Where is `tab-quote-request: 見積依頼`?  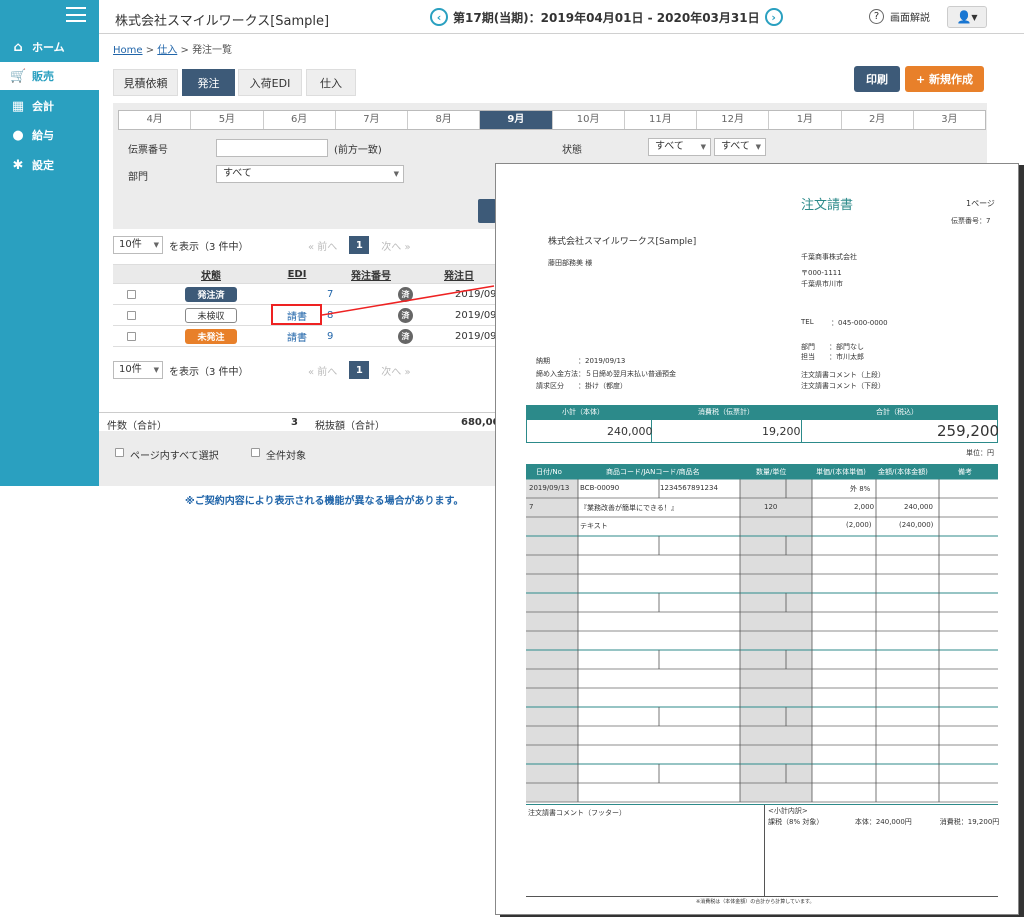
tab-quote-request: 見積依頼 is located at coordinates (145, 82).